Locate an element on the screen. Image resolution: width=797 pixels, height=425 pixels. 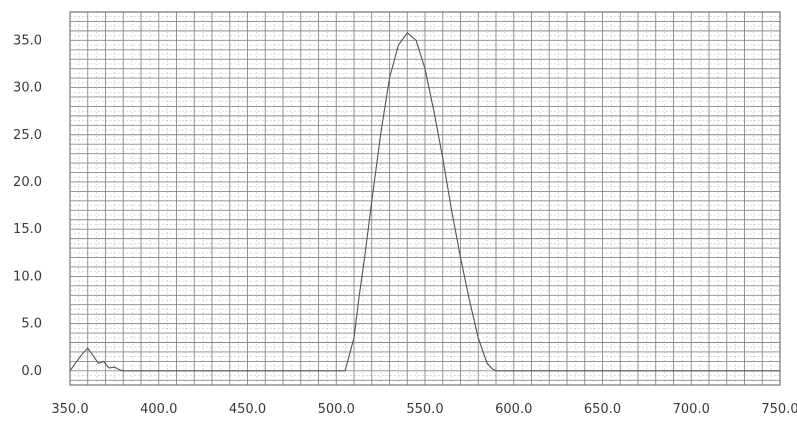
y-tick-label: 5.0 is located at coordinates (31, 324).